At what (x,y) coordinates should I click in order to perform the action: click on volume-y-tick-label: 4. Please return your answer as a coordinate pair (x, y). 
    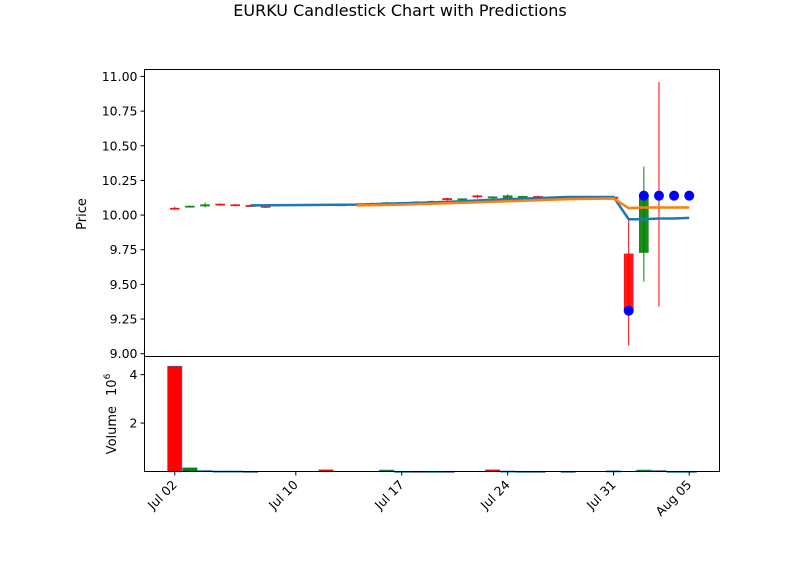
    Looking at the image, I should click on (134, 374).